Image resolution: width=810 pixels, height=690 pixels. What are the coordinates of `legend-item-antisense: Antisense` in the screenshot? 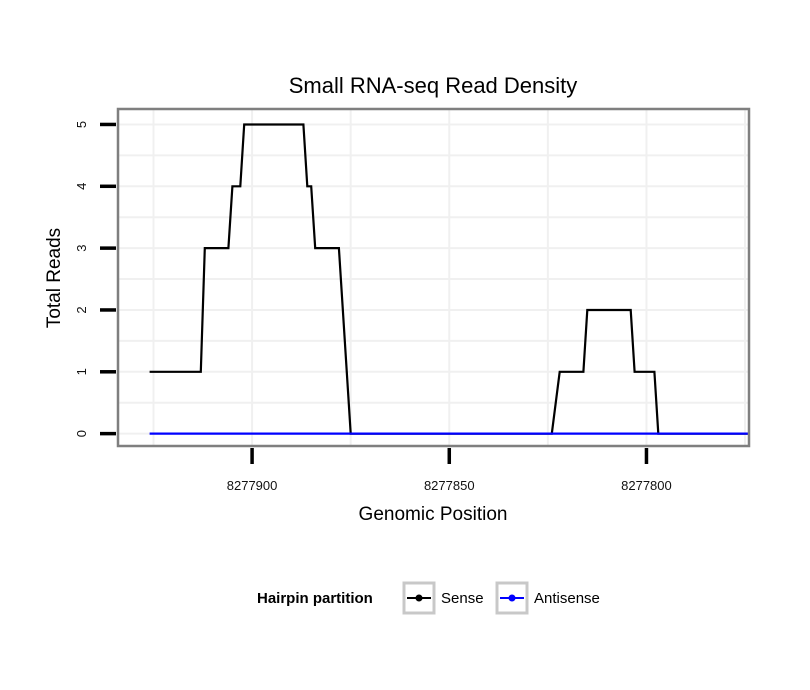 It's located at (547, 598).